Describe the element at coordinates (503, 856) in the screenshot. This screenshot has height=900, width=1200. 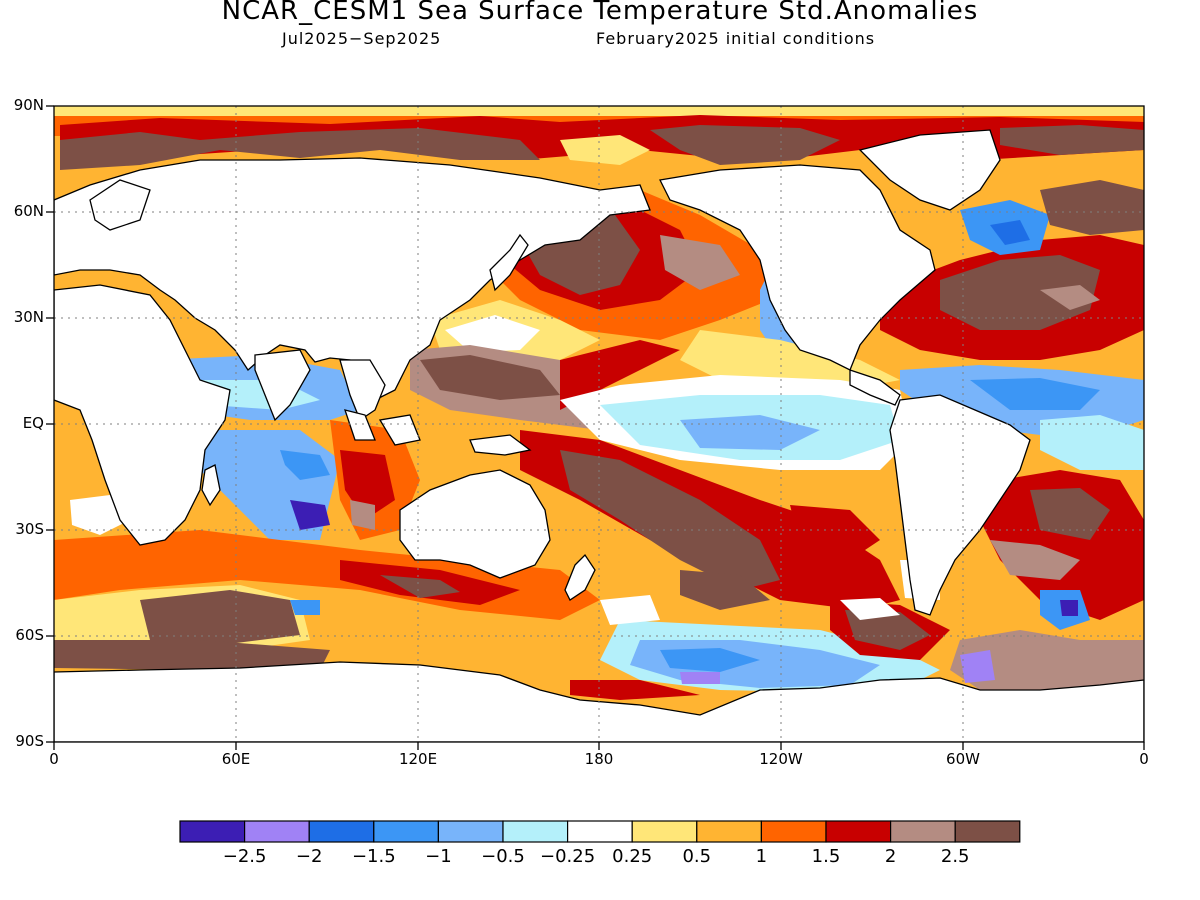
I see `colorbar-label: −0.5` at that location.